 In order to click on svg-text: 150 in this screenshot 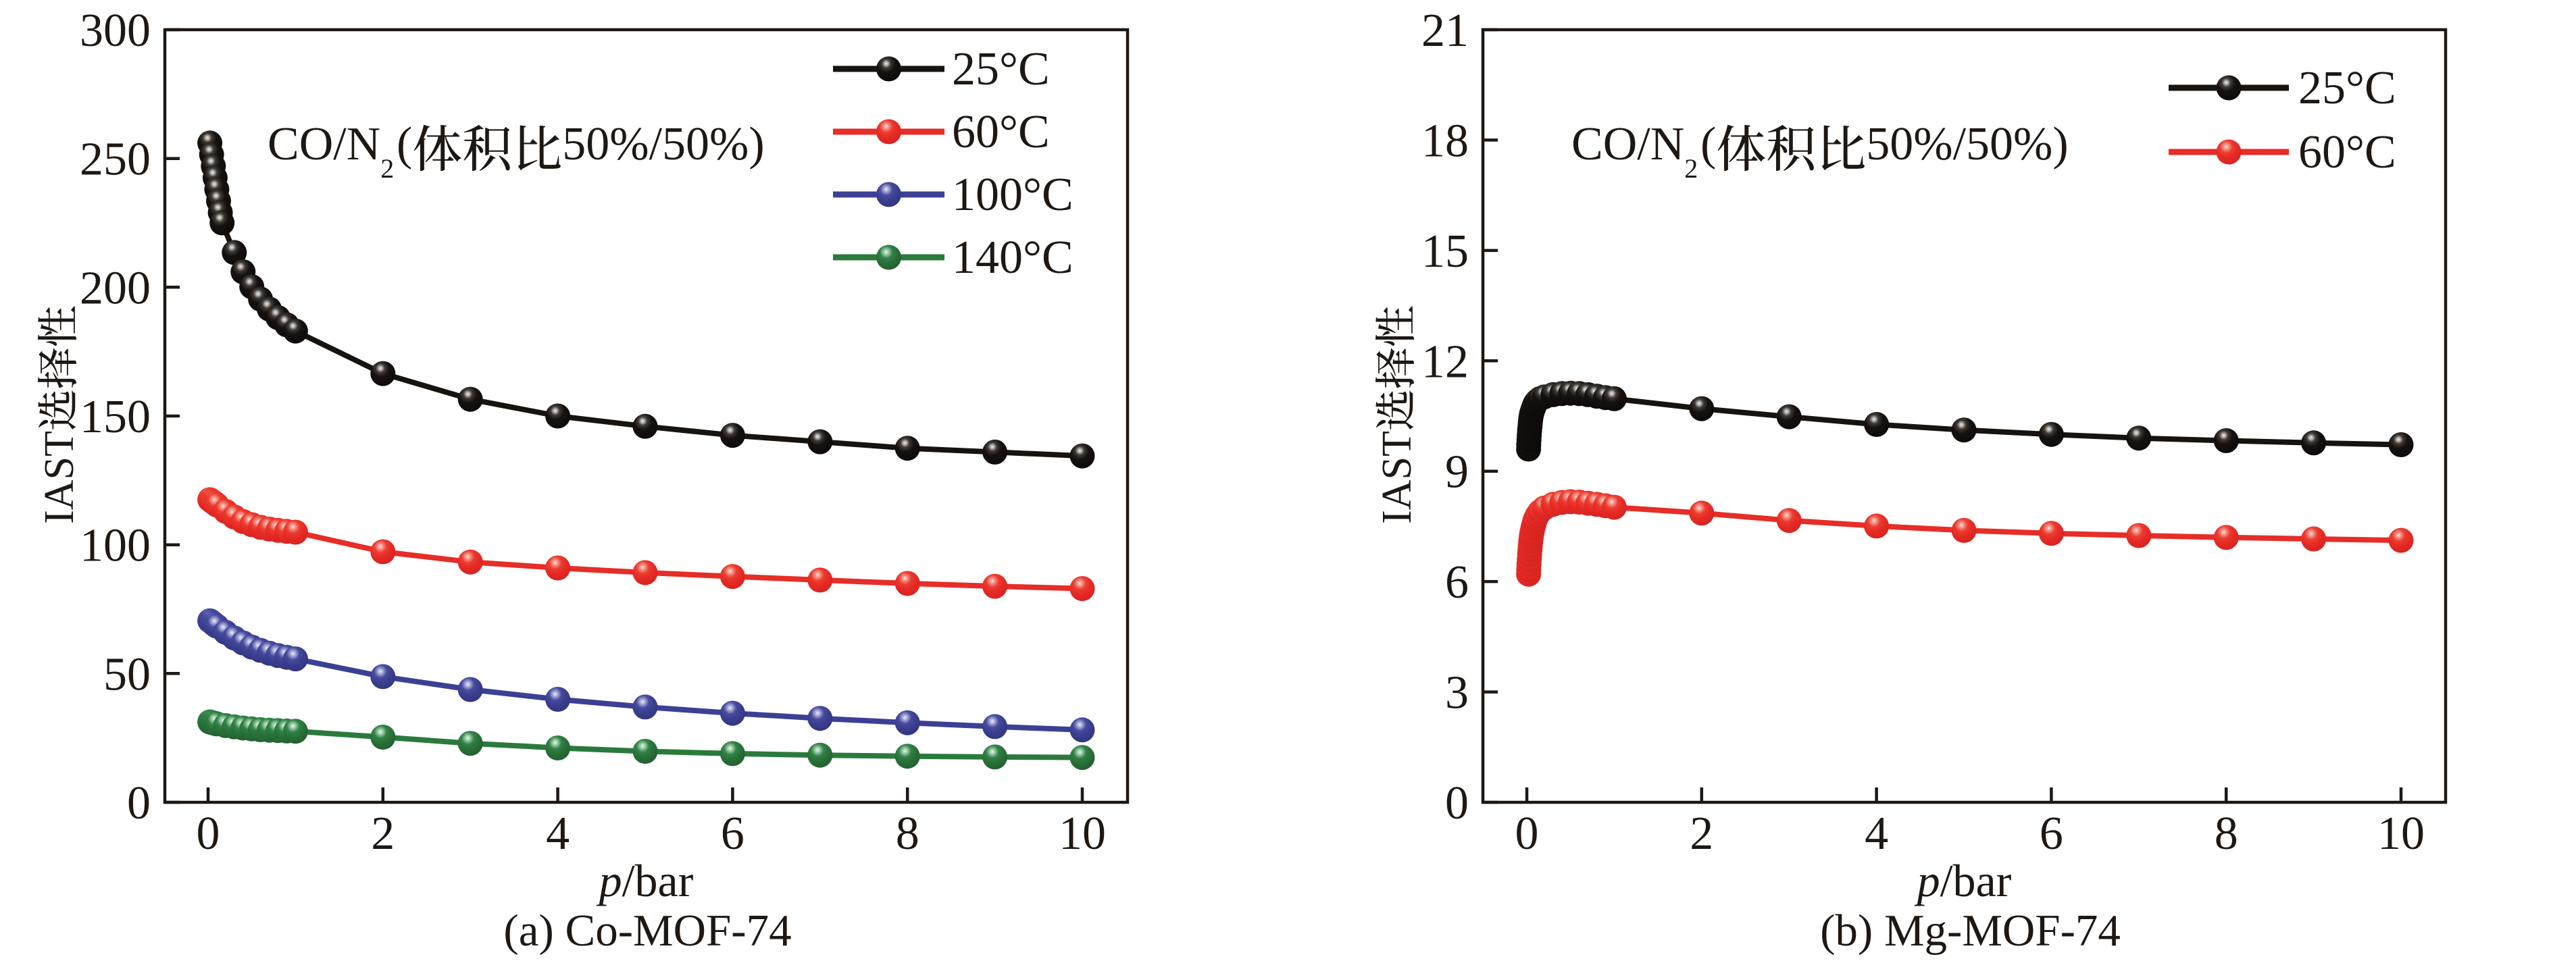, I will do `click(115, 417)`.